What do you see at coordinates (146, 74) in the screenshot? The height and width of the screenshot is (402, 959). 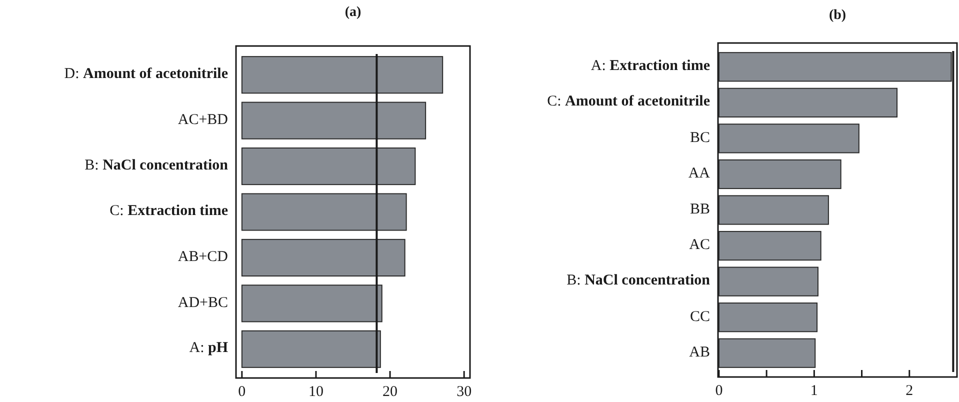 I see `y-tick-label: D: Amount of acetonitrile` at bounding box center [146, 74].